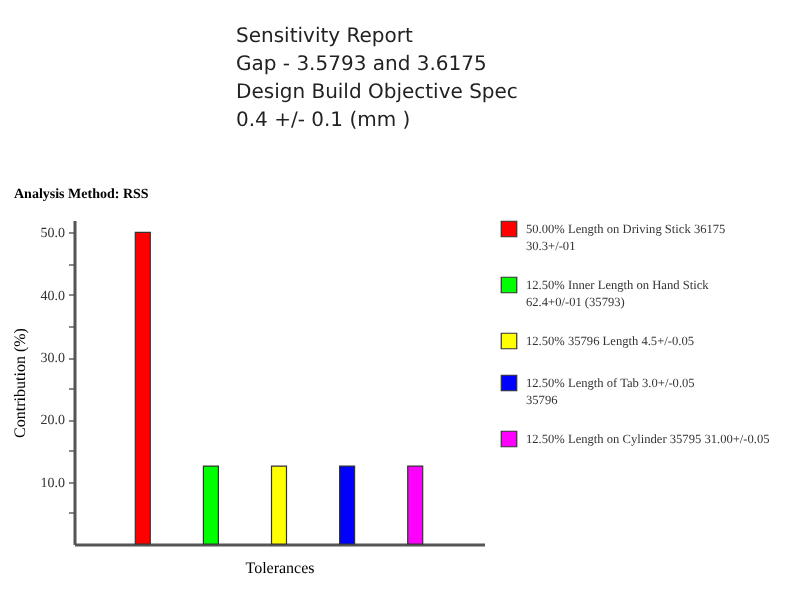 Image resolution: width=800 pixels, height=600 pixels. Describe the element at coordinates (19, 382) in the screenshot. I see `y-axis-title: Contribution (%)` at that location.